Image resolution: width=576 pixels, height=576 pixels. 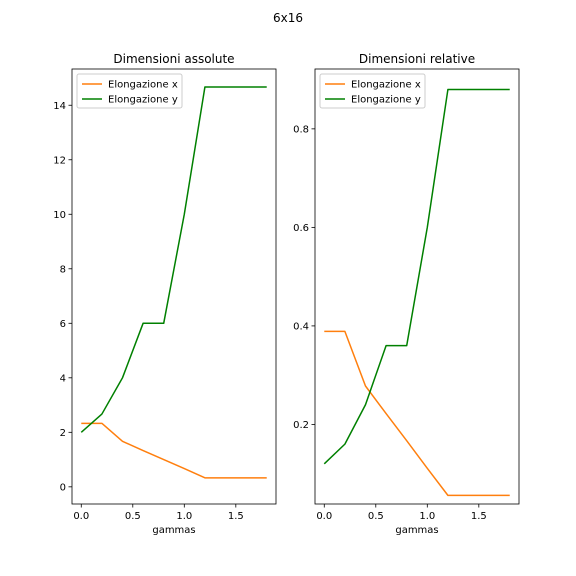 I want to click on legend-right: Elongazione x Elongazione y, so click(x=372, y=91).